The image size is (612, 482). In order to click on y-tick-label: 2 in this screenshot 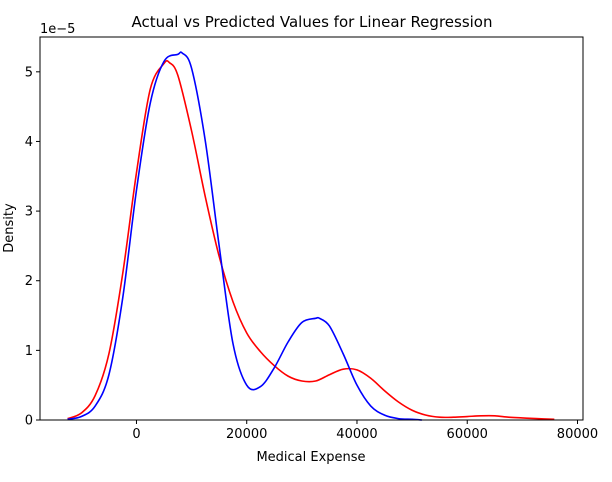, I will do `click(29, 281)`.